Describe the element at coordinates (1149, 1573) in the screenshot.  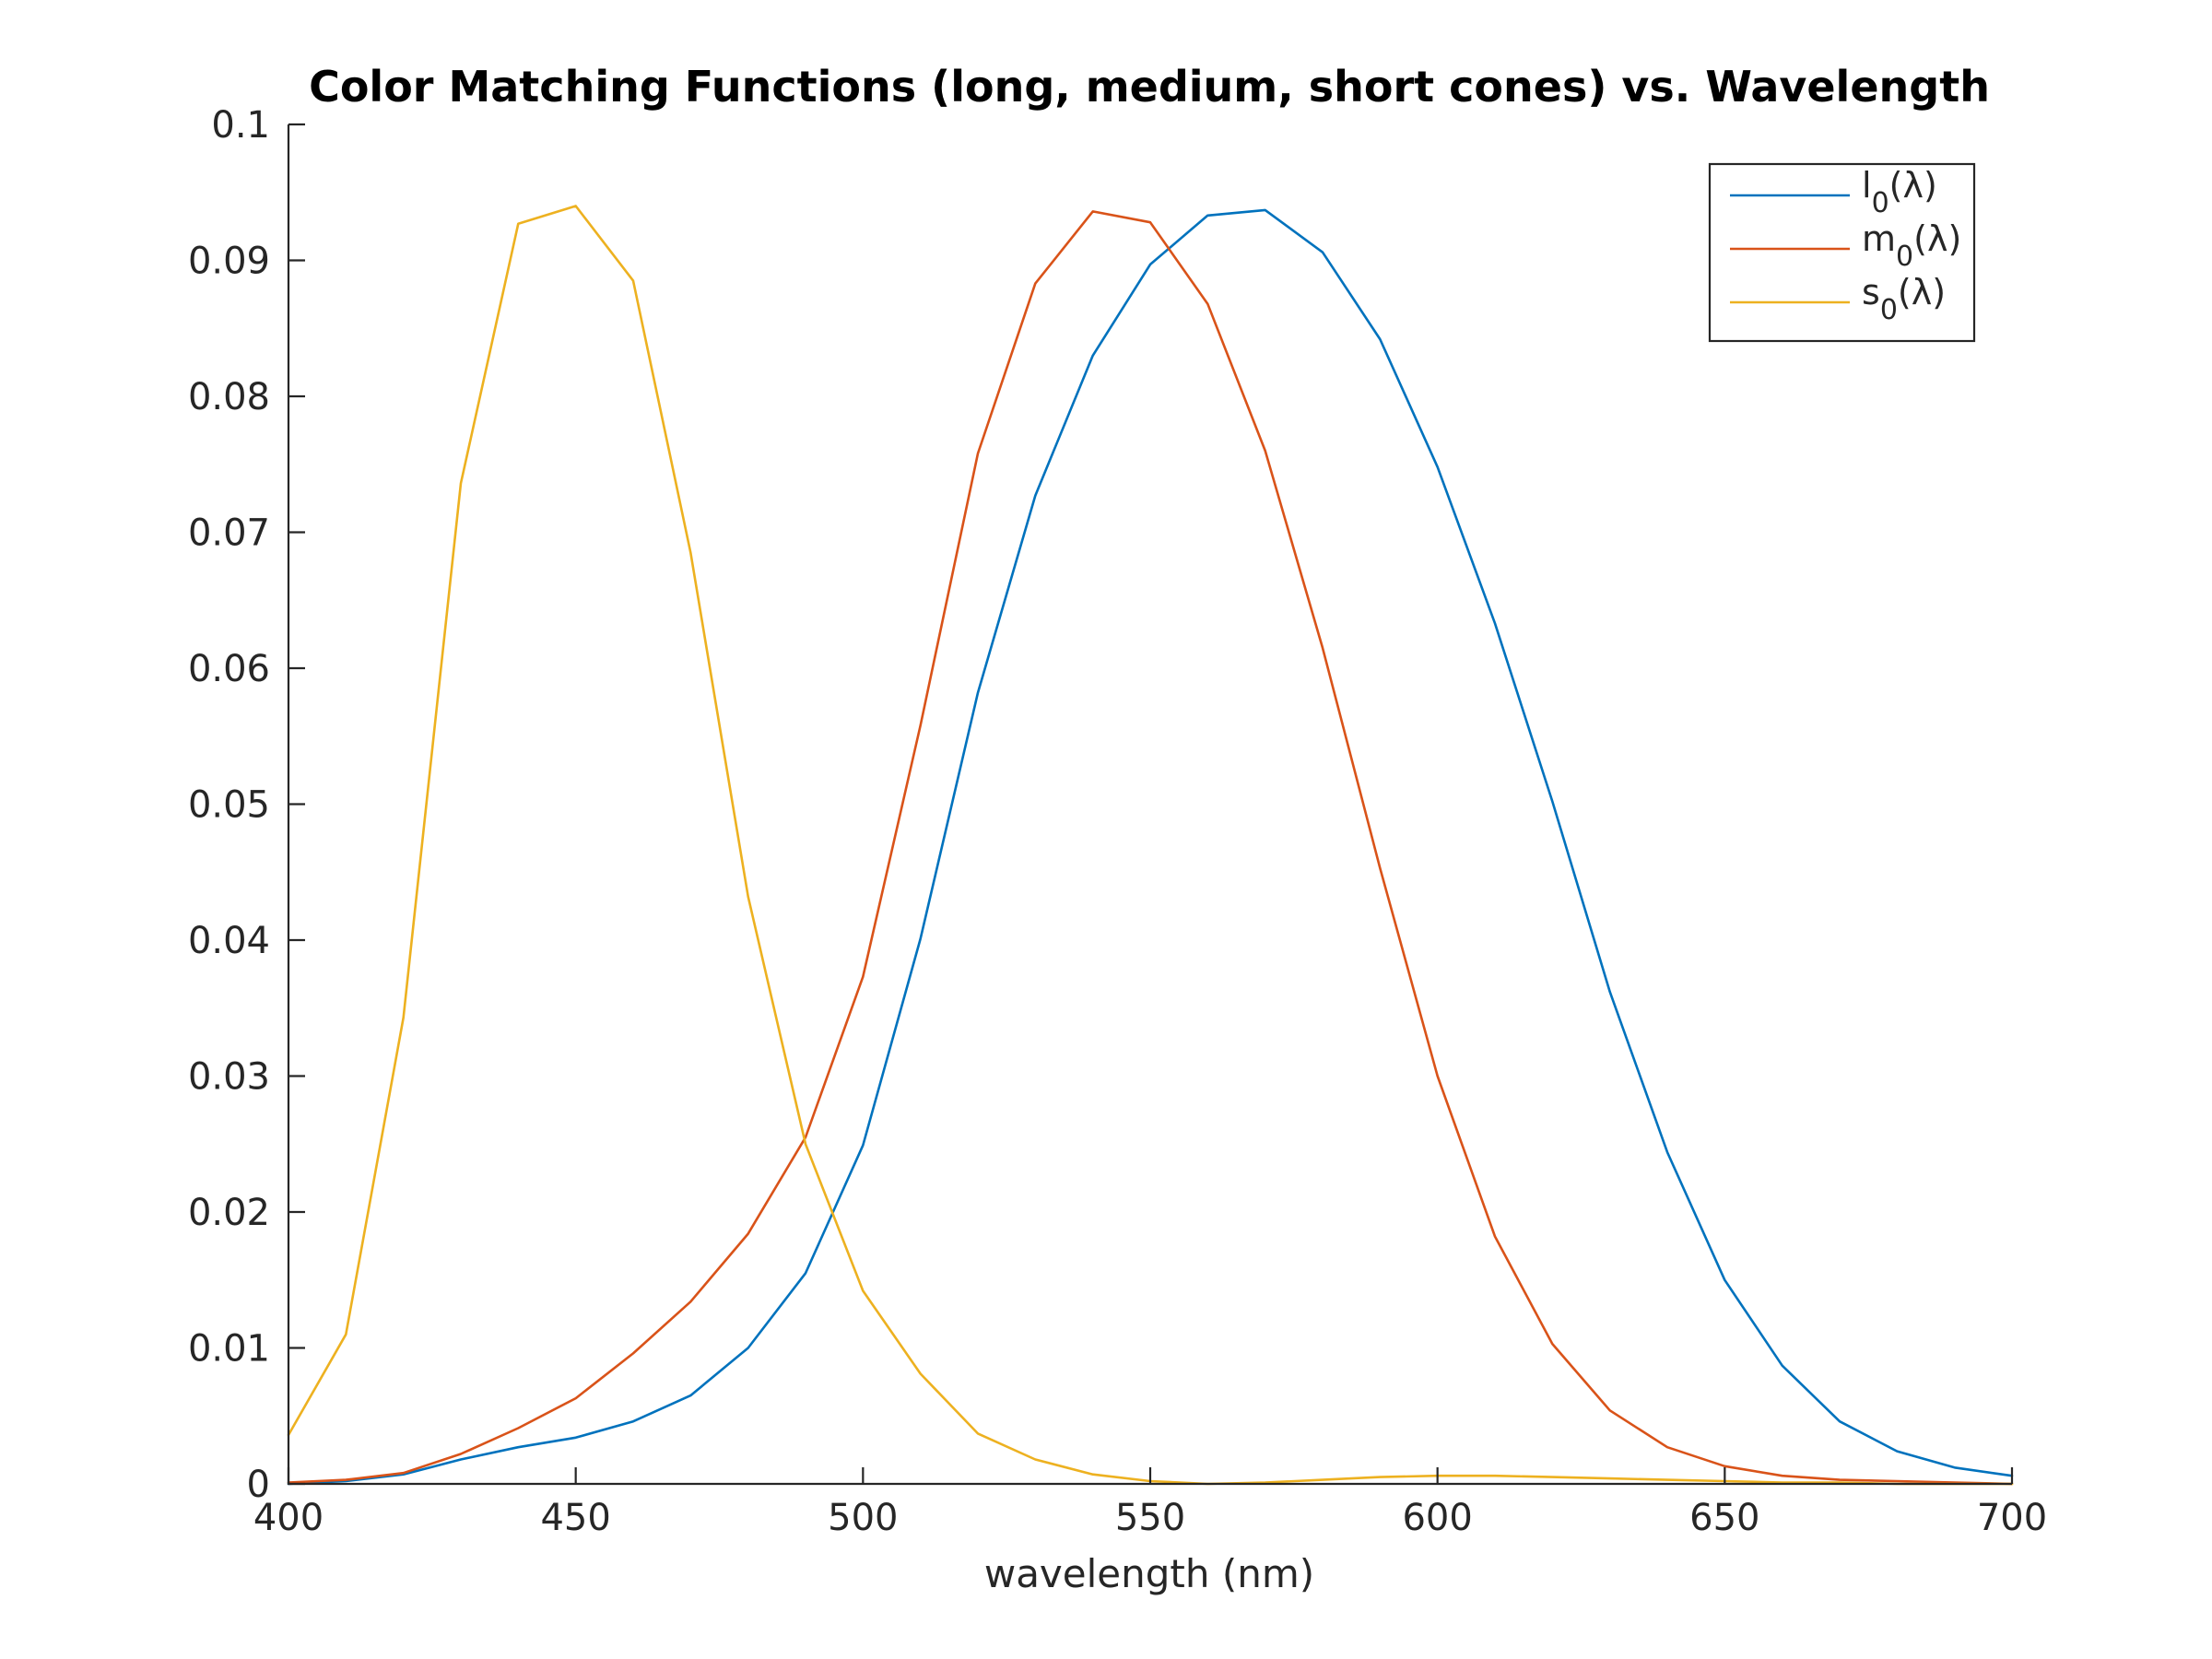
I see `x-axis-label: wavelength (nm)` at that location.